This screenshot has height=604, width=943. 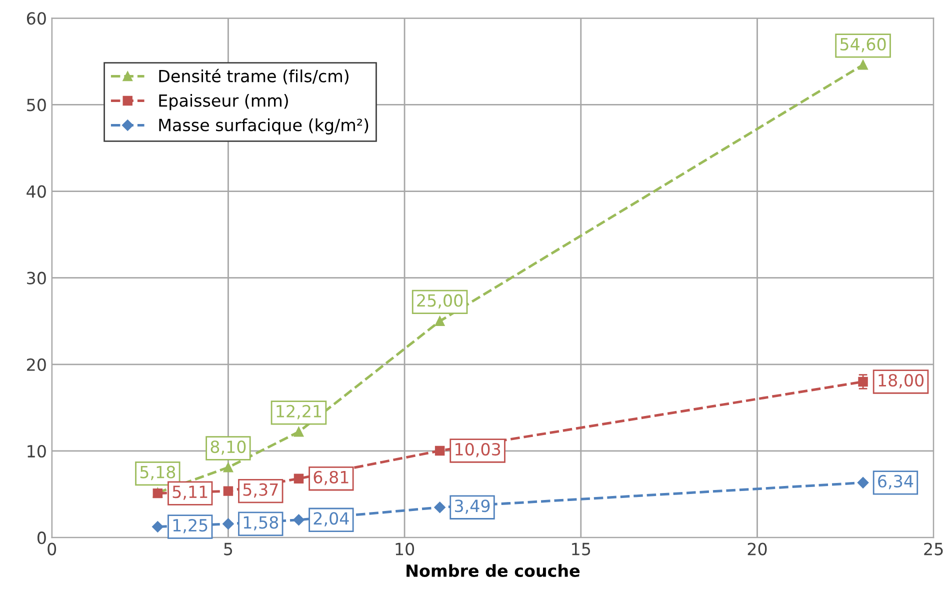 What do you see at coordinates (331, 478) in the screenshot?
I see `data-label: 6,81` at bounding box center [331, 478].